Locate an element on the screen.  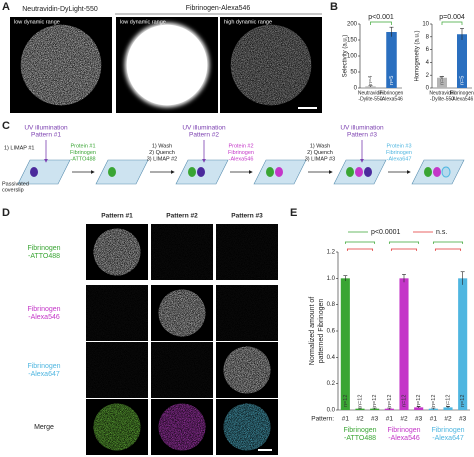
uv-label: Pattern #1 is located at coordinates (46, 135).